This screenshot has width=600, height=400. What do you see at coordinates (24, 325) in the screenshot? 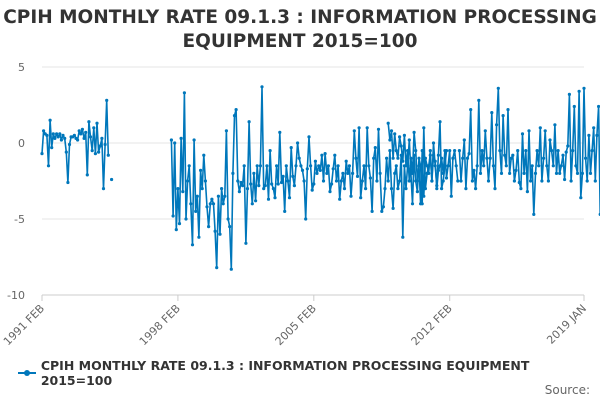
I see `x-tick-label: 1991 FEB` at bounding box center [24, 325].